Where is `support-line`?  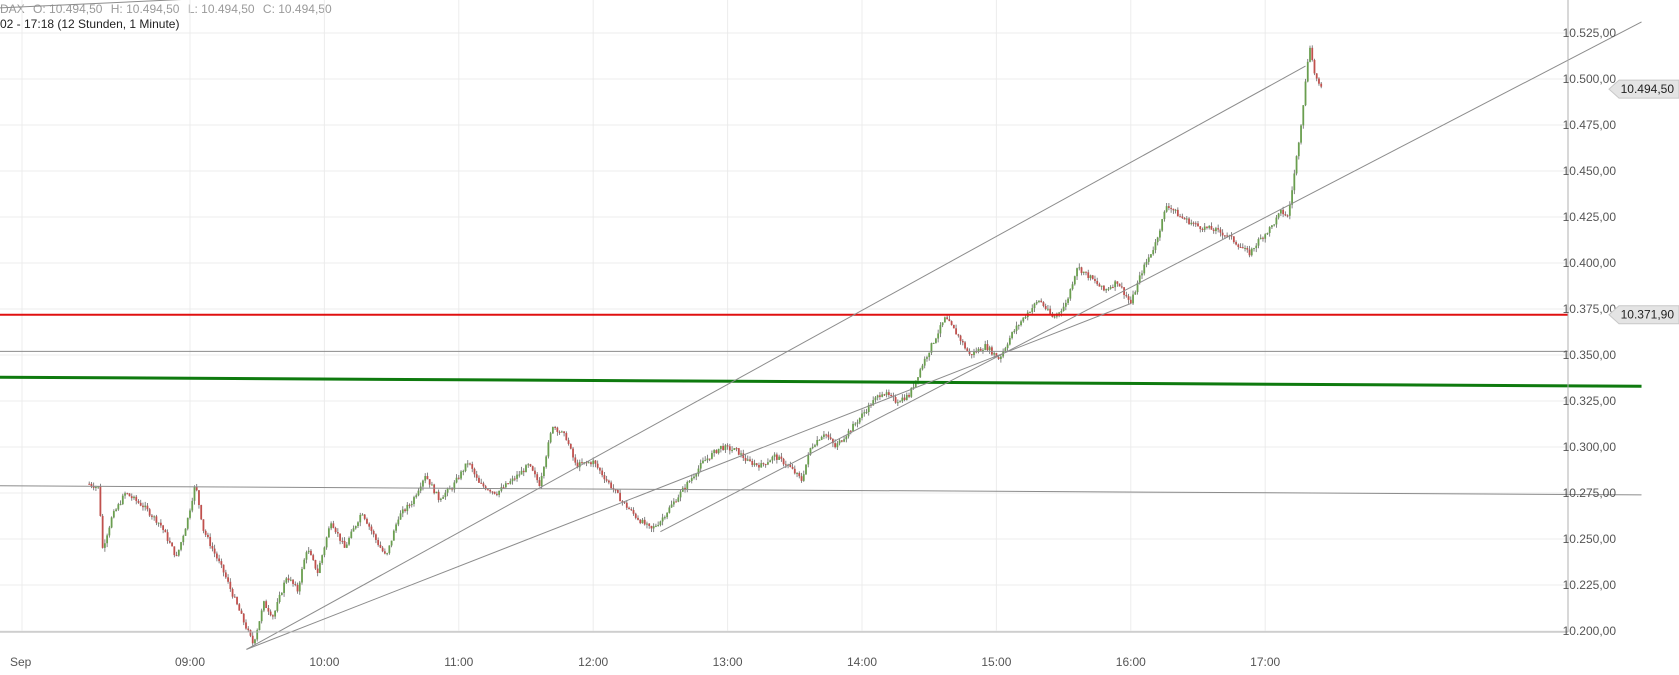 support-line is located at coordinates (821, 381).